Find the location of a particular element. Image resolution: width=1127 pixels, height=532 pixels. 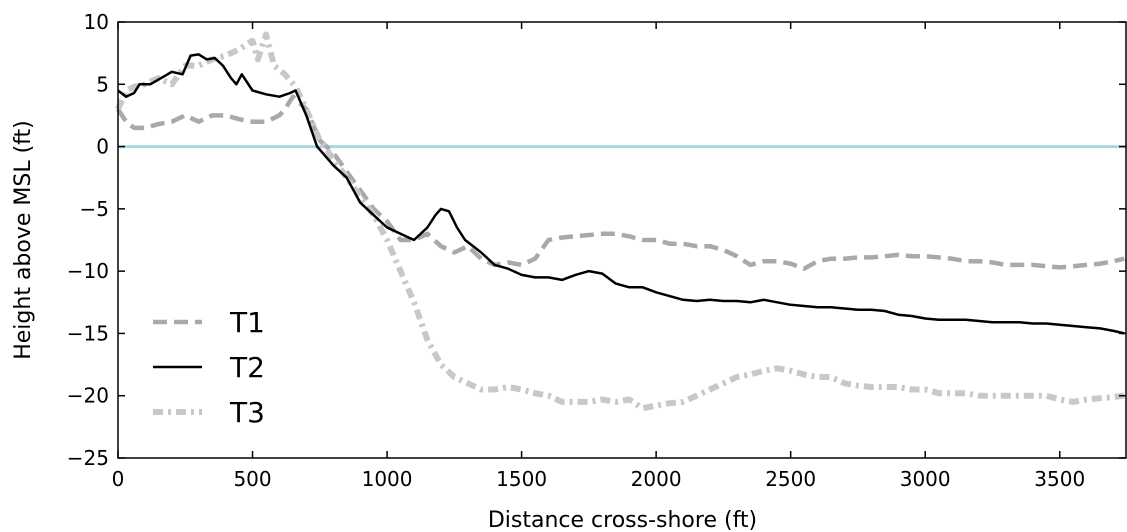

y-tick-label: 10 is located at coordinates (96, 22).